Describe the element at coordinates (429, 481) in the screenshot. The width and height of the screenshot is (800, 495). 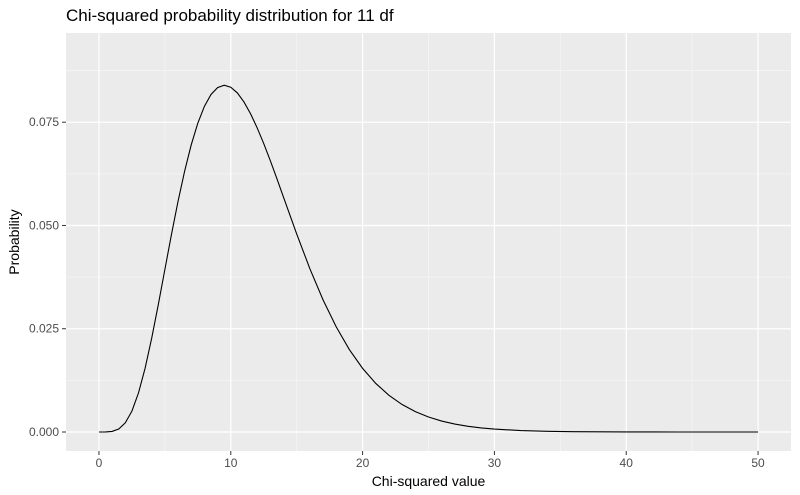
I see `x-axis-title: Chi-squared value` at that location.